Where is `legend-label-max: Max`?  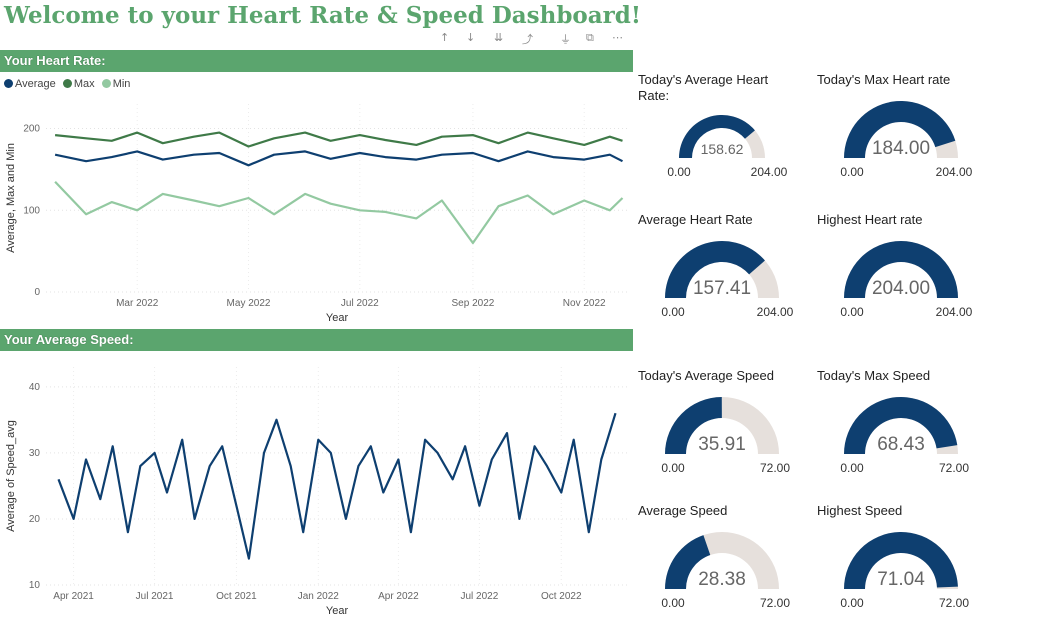
legend-label-max: Max is located at coordinates (84, 84).